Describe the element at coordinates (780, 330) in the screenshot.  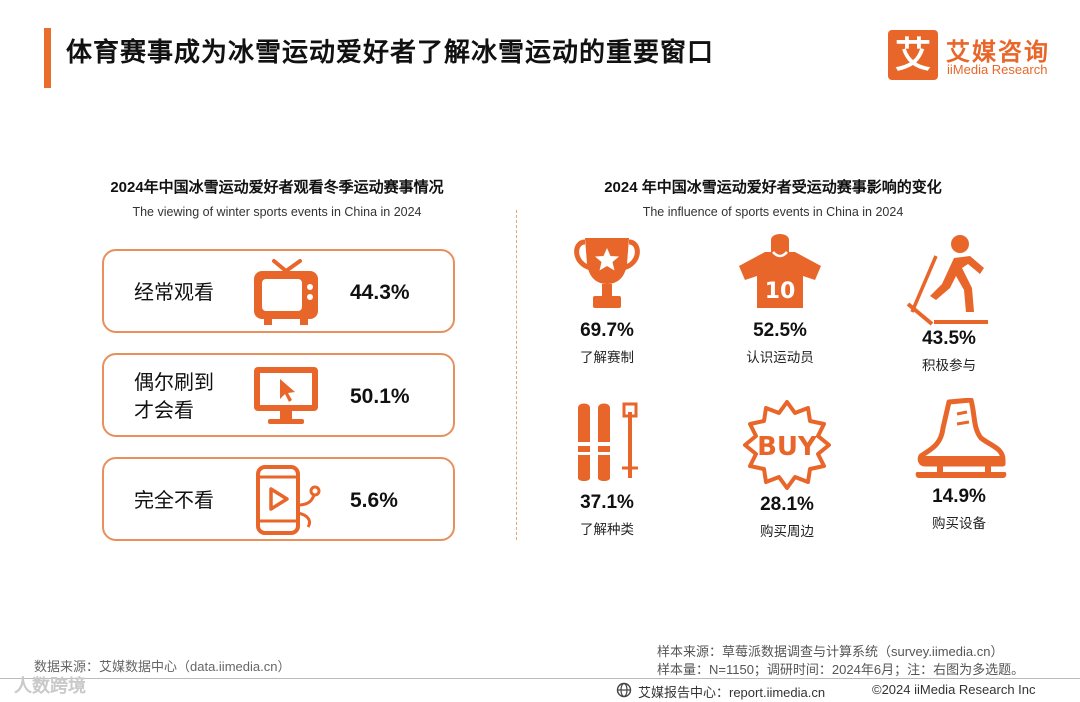
I see `influence-value: 52.5%` at that location.